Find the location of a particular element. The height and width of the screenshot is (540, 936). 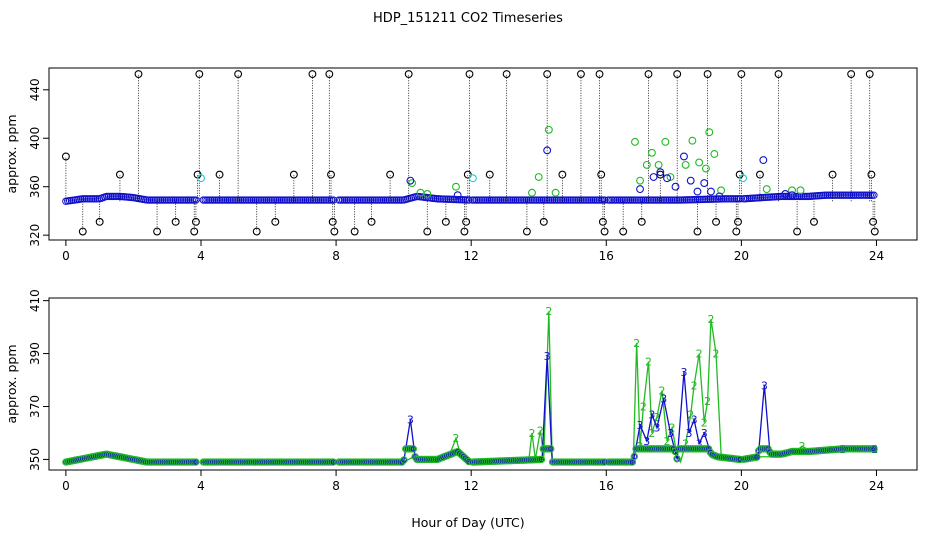

bottom-y-axis-label: approx. ppm is located at coordinates (11, 383).